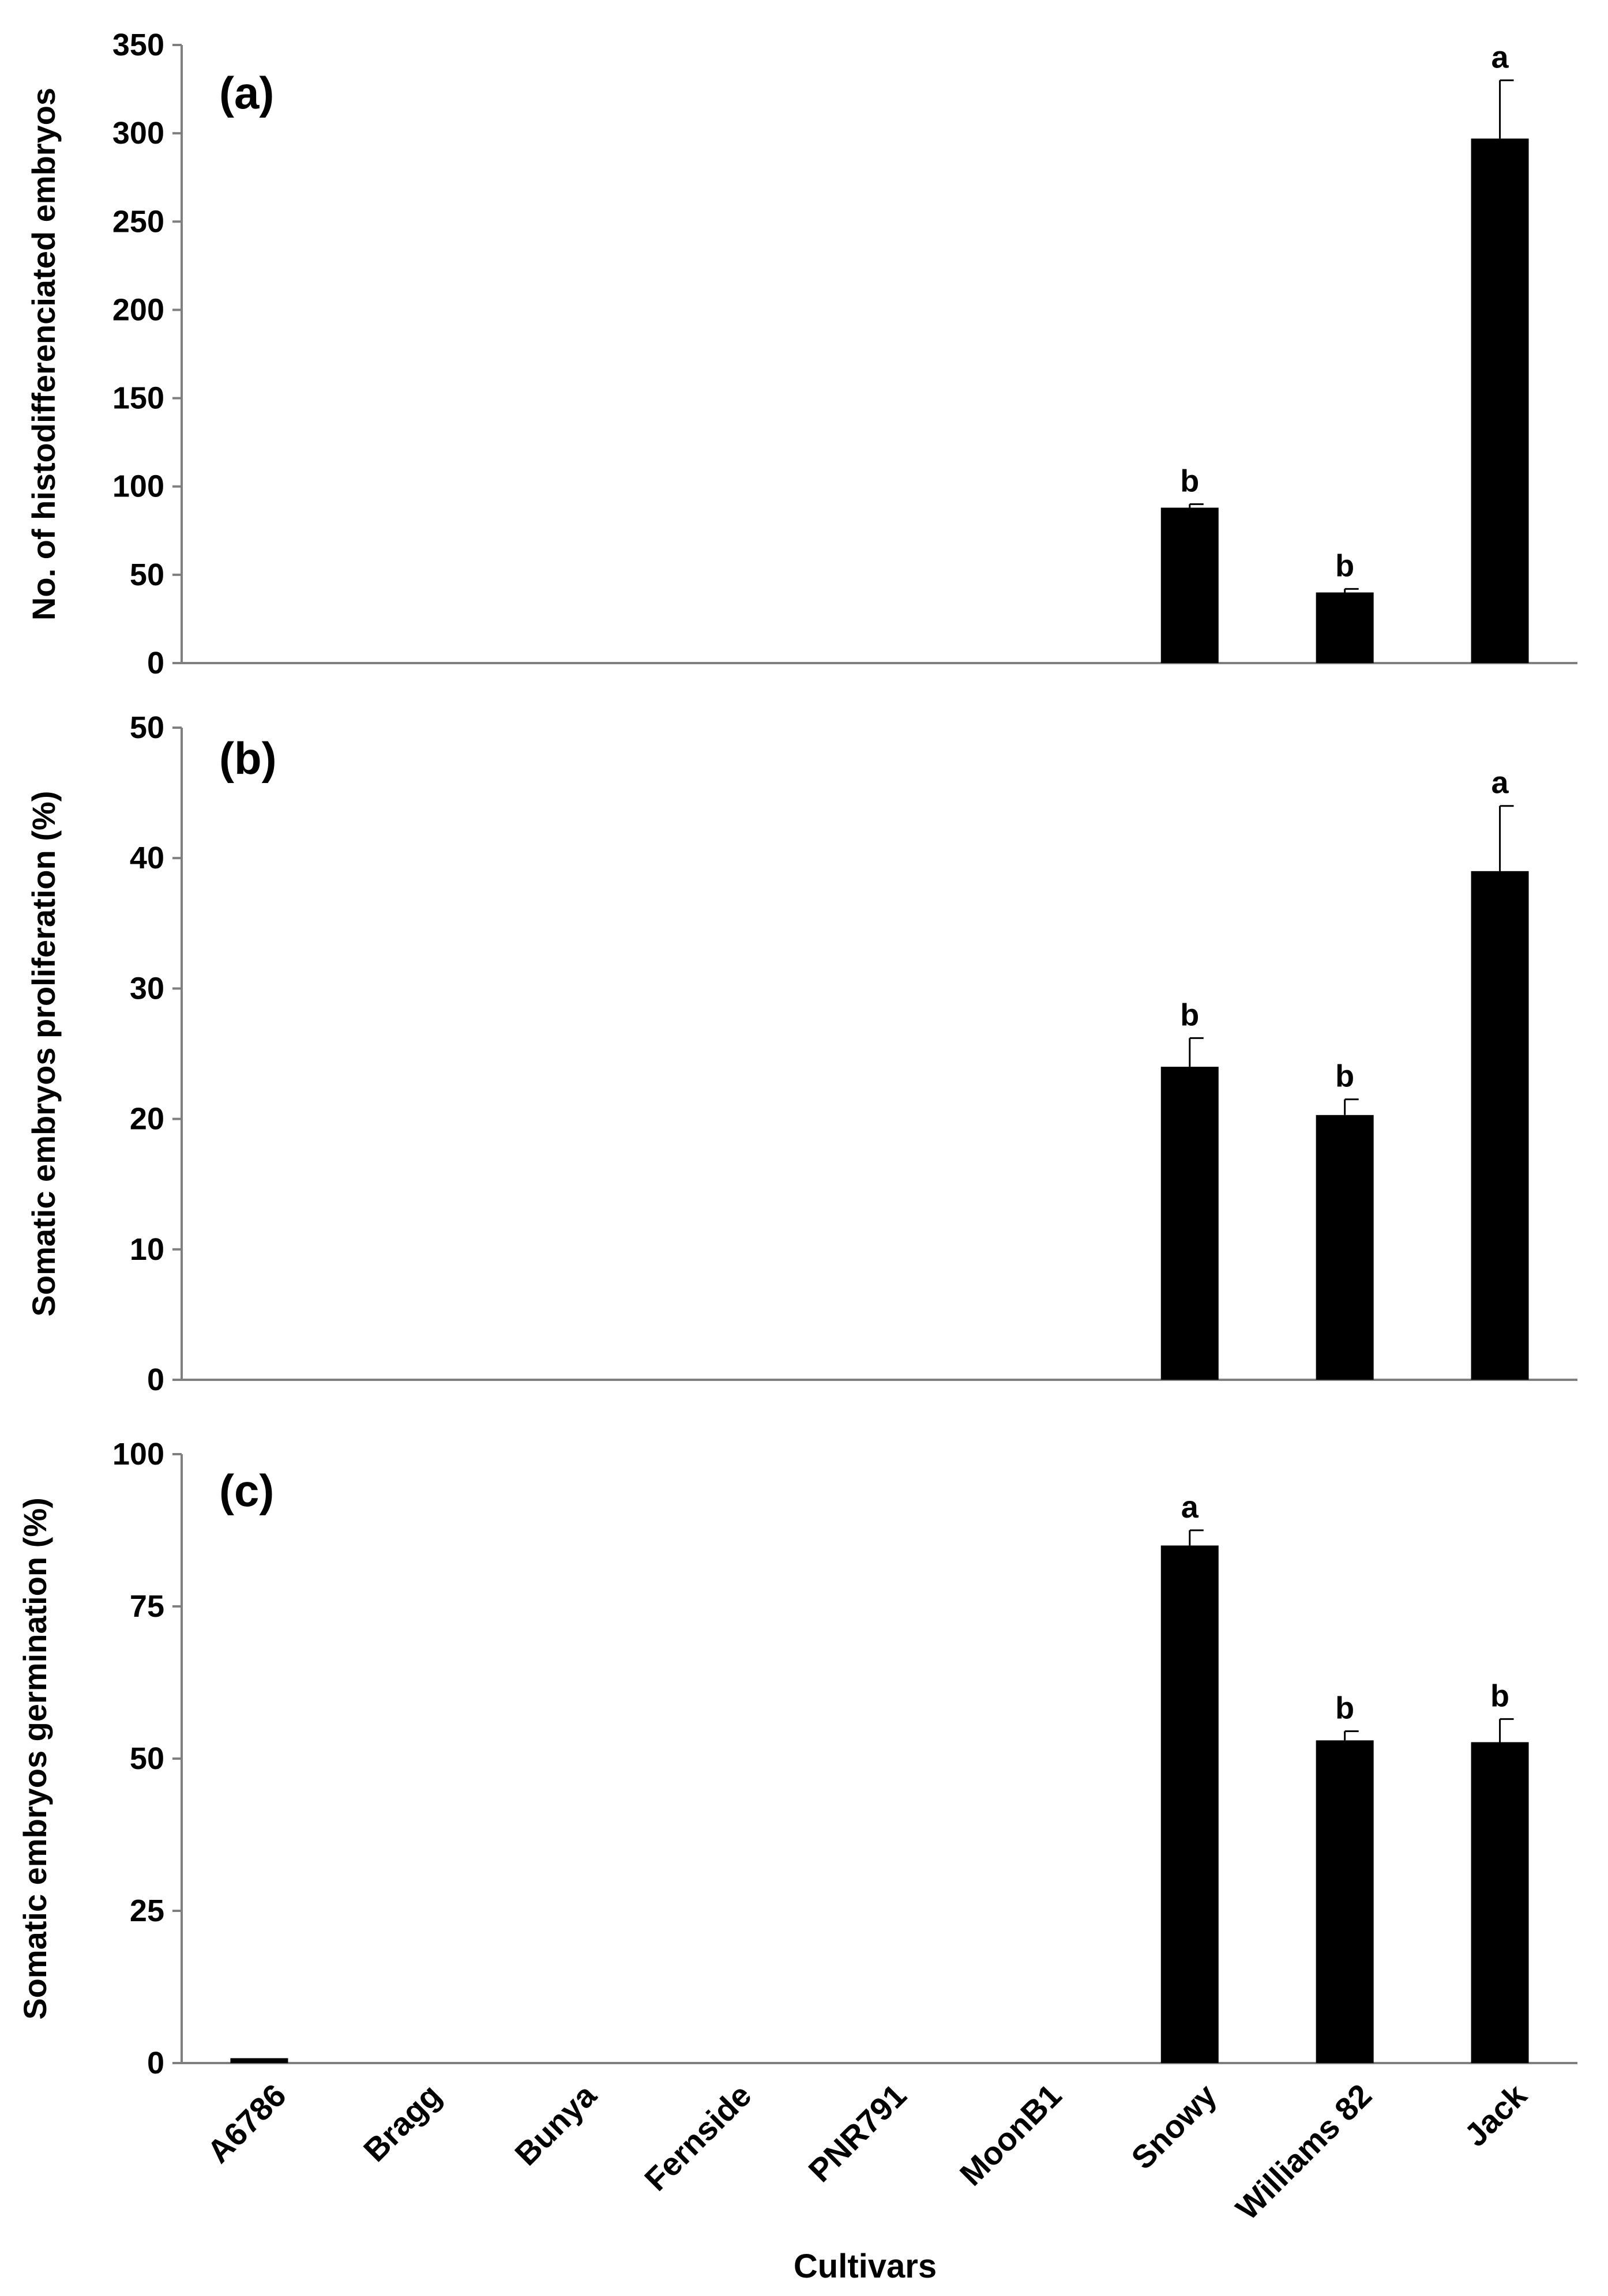 The image size is (1608, 2296). What do you see at coordinates (865, 2266) in the screenshot?
I see `x-axis-title: Cultivars` at bounding box center [865, 2266].